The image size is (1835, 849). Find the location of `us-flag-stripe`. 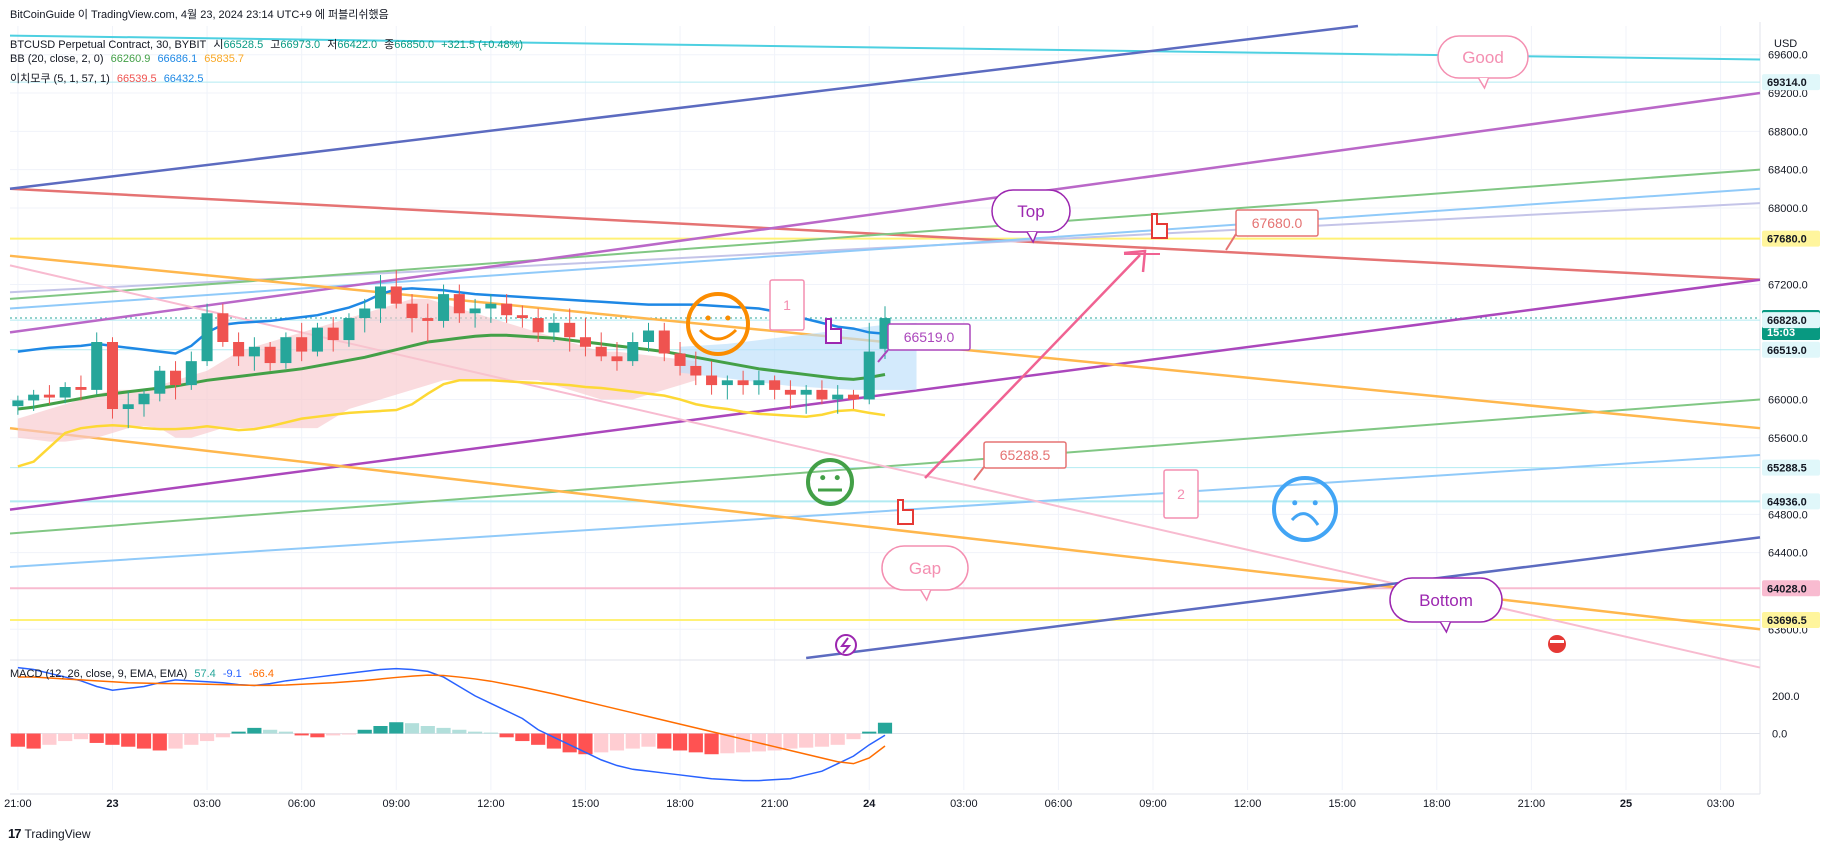

us-flag-stripe is located at coordinates (1557, 641).